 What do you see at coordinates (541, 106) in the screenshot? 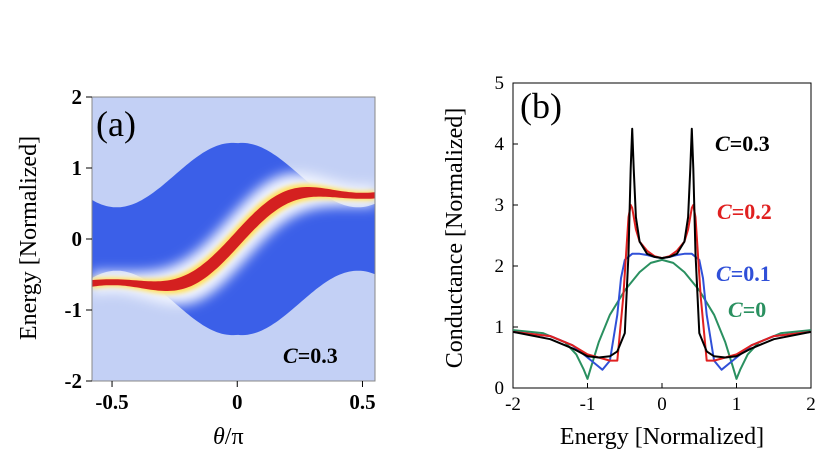
I see `panel-label-b: (b)` at bounding box center [541, 106].